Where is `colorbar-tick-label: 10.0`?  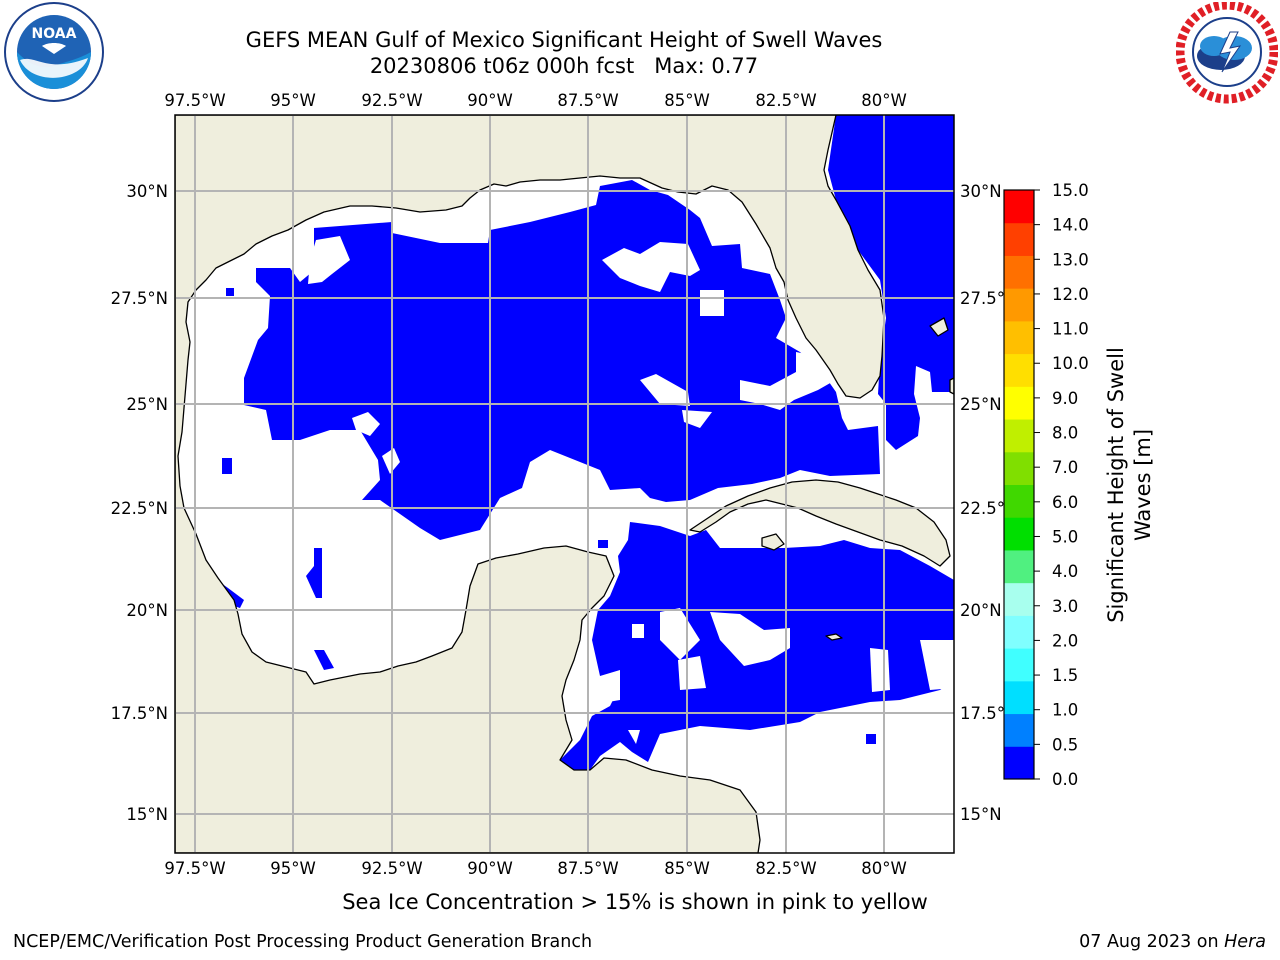 colorbar-tick-label: 10.0 is located at coordinates (1070, 363).